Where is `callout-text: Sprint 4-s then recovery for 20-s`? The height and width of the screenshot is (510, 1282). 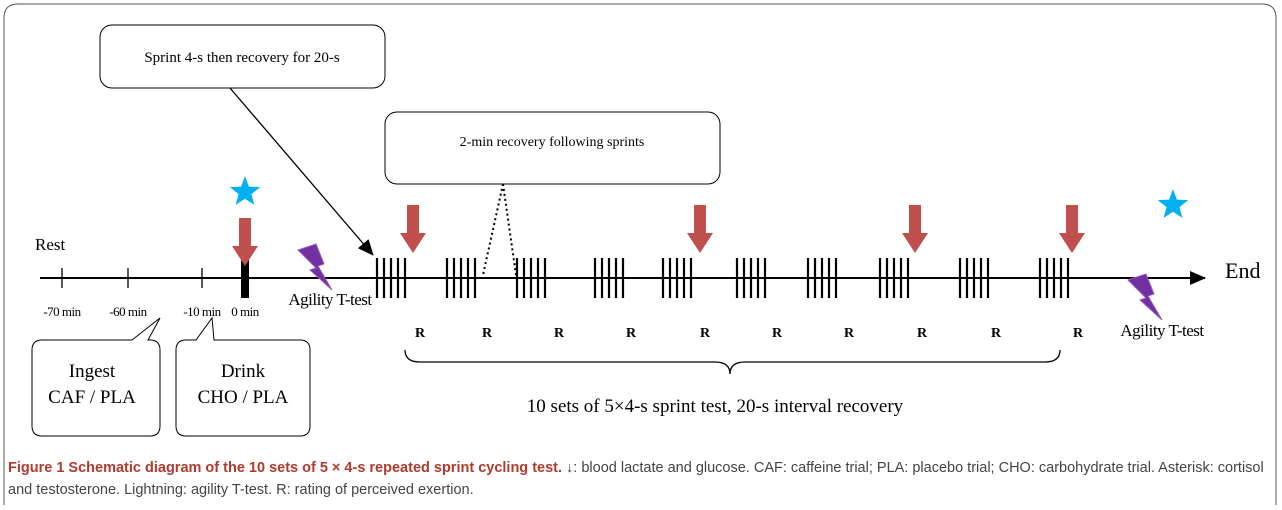
callout-text: Sprint 4-s then recovery for 20-s is located at coordinates (242, 58).